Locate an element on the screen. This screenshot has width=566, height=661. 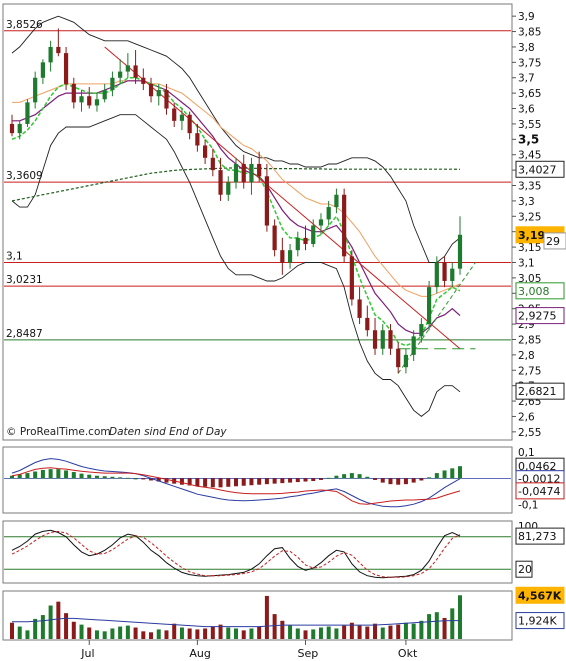
trendline is located at coordinates (436, 318).